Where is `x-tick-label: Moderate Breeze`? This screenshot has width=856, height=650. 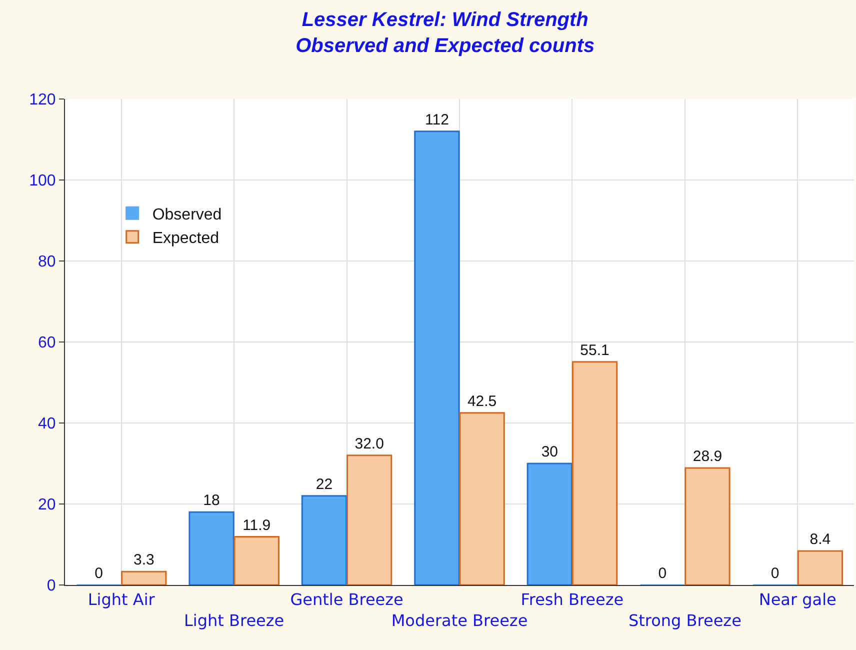 x-tick-label: Moderate Breeze is located at coordinates (459, 620).